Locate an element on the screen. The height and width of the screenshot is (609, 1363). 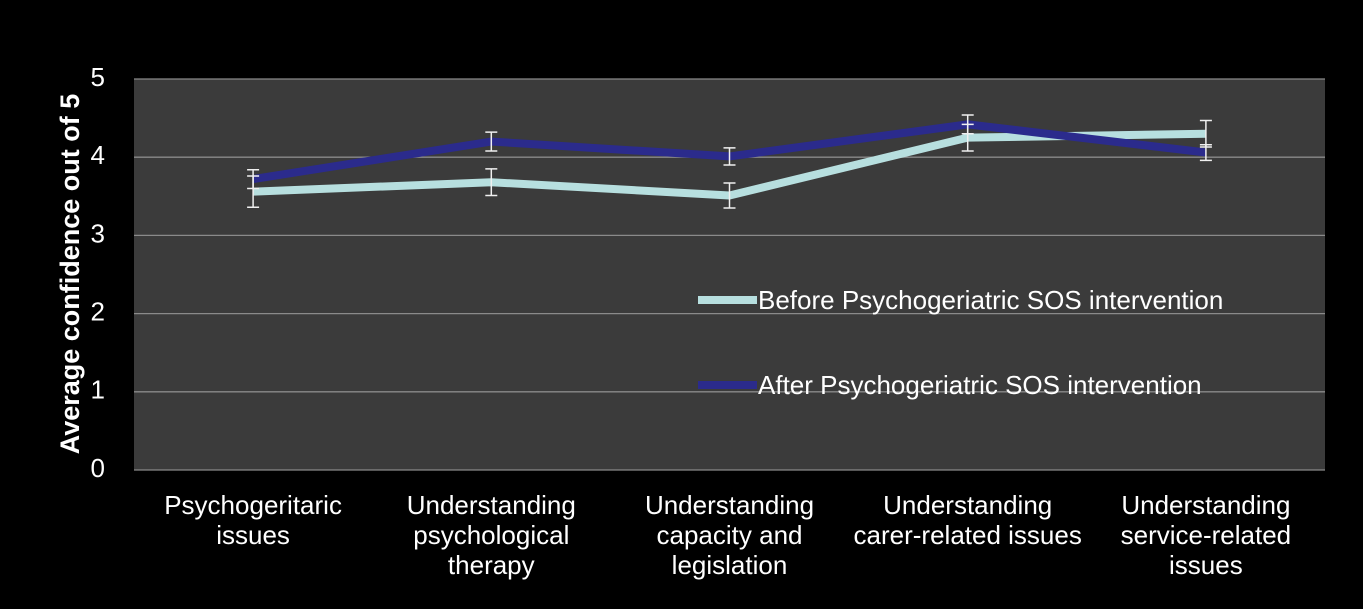
y-tick-label: 3 is located at coordinates (98, 233).